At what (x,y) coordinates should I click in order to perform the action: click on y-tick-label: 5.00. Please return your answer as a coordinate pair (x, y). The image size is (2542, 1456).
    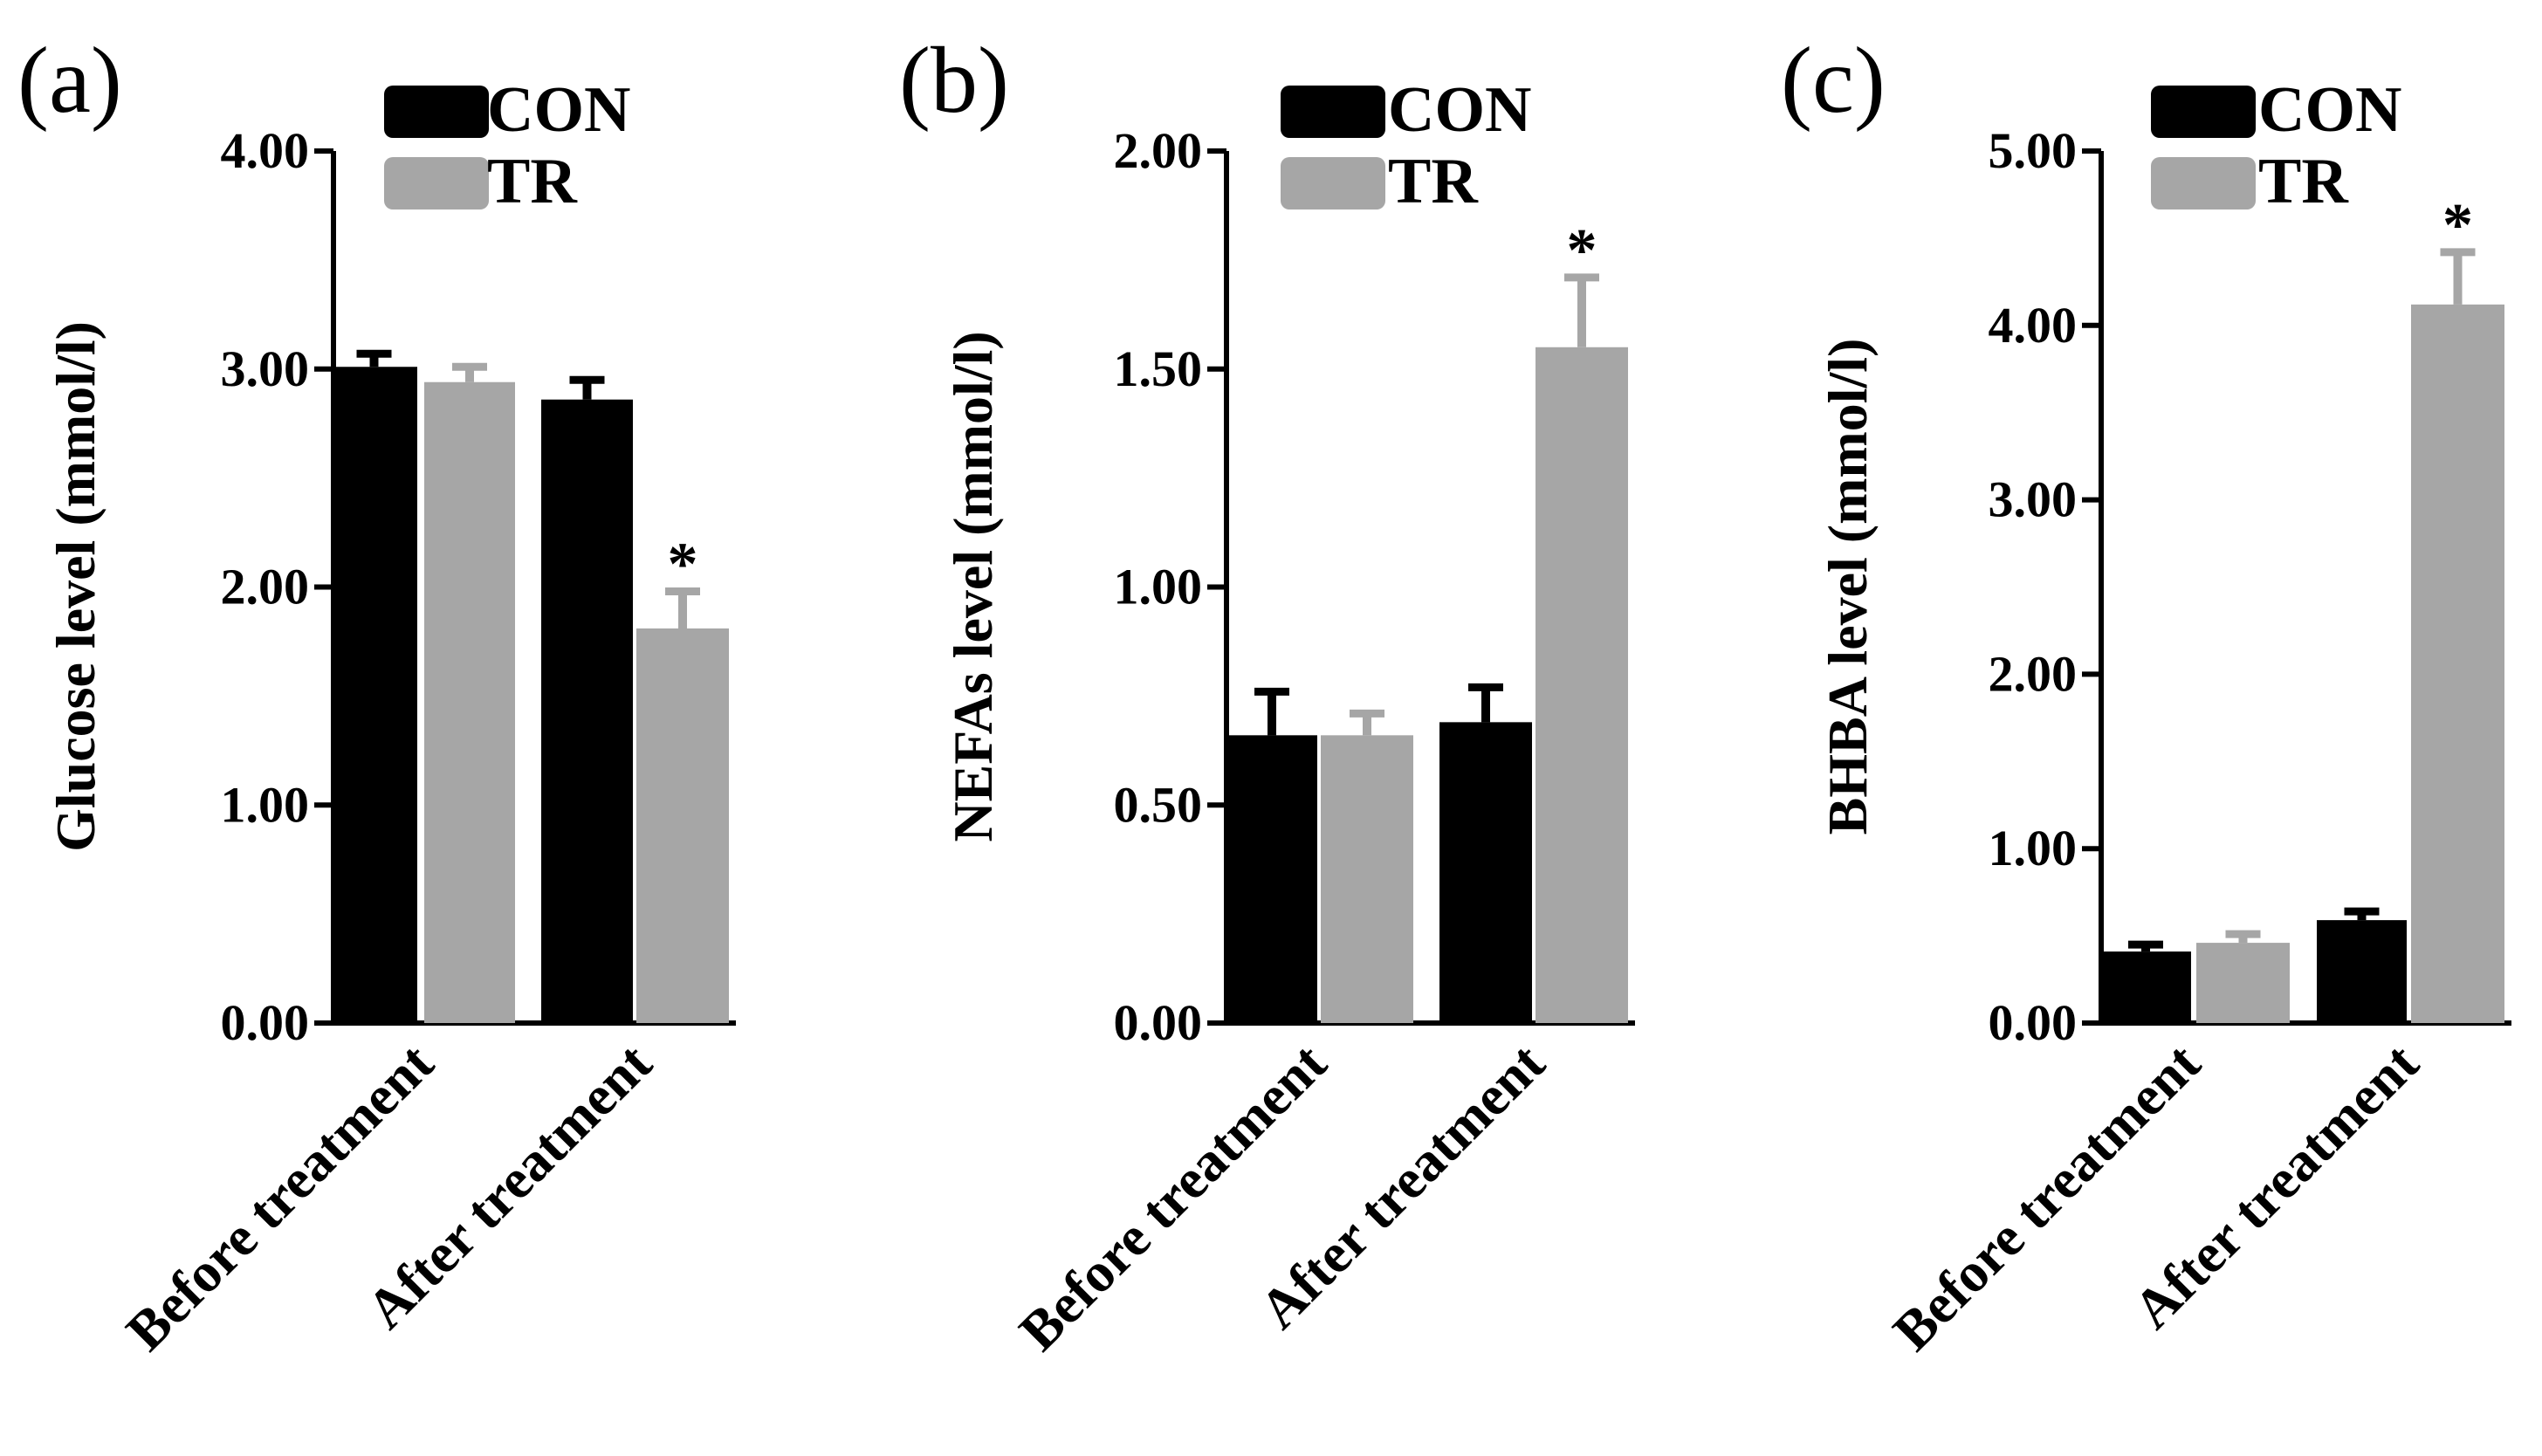
    Looking at the image, I should click on (2033, 150).